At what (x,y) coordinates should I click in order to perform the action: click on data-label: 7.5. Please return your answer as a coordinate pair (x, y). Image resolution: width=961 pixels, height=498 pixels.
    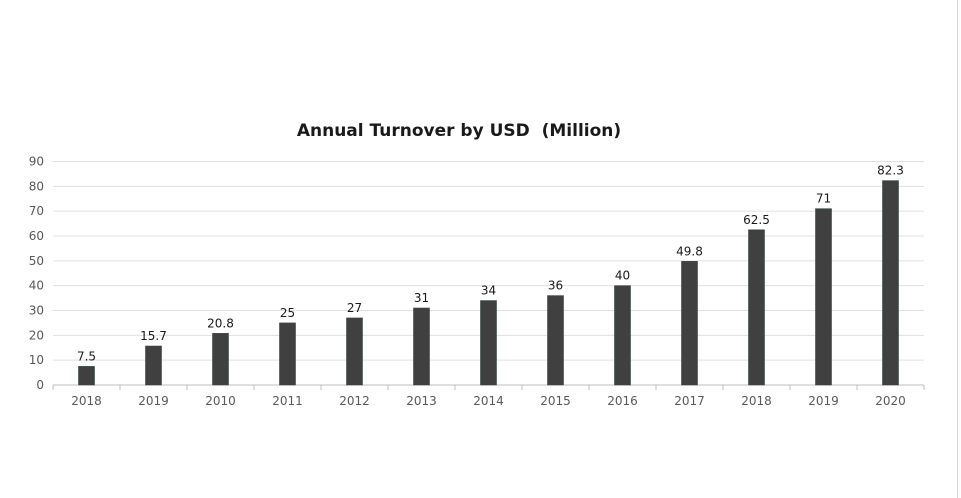
    Looking at the image, I should click on (86, 356).